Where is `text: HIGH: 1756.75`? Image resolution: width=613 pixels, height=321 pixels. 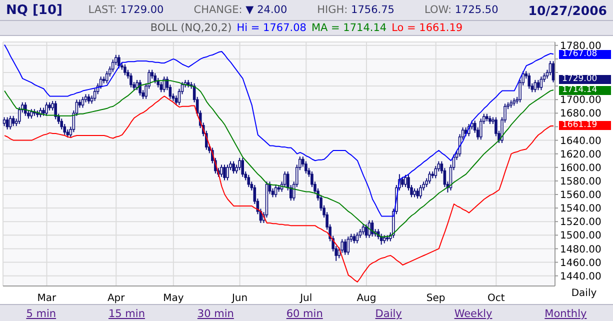
text: HIGH: 1756.75 is located at coordinates (355, 10).